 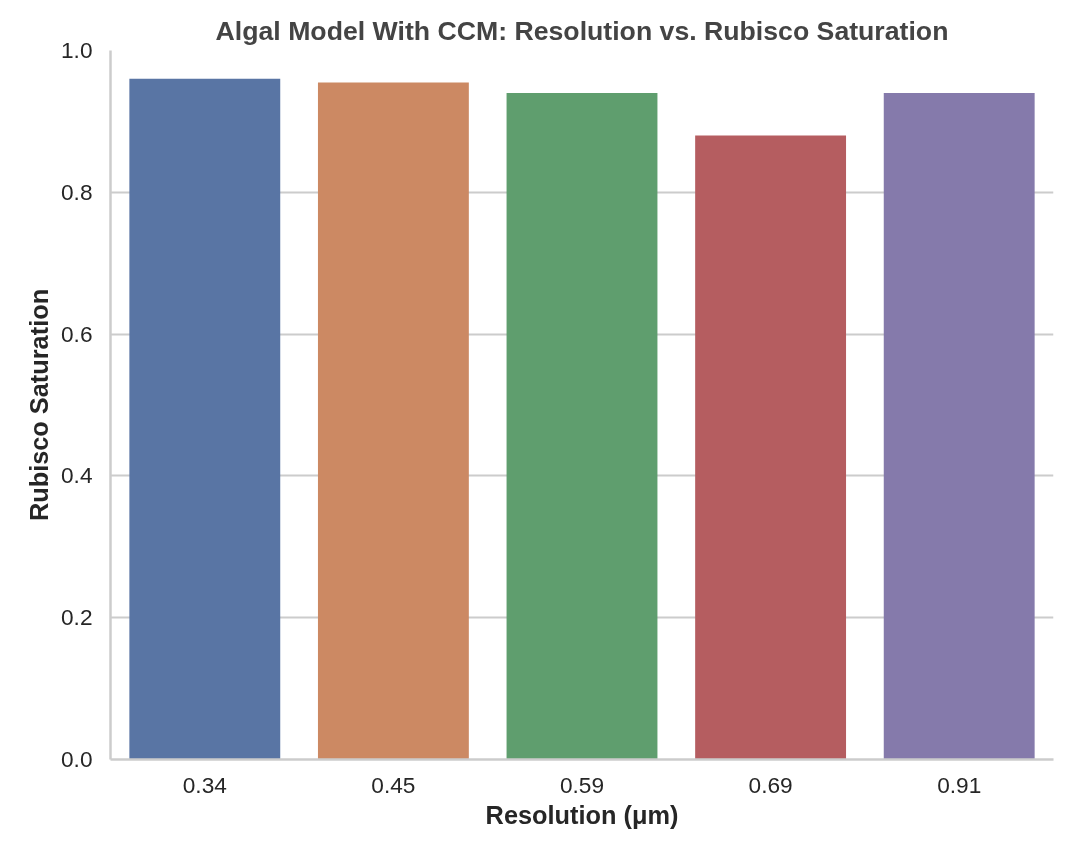 What do you see at coordinates (39, 405) in the screenshot?
I see `y-axis-title: Rubisco Saturation` at bounding box center [39, 405].